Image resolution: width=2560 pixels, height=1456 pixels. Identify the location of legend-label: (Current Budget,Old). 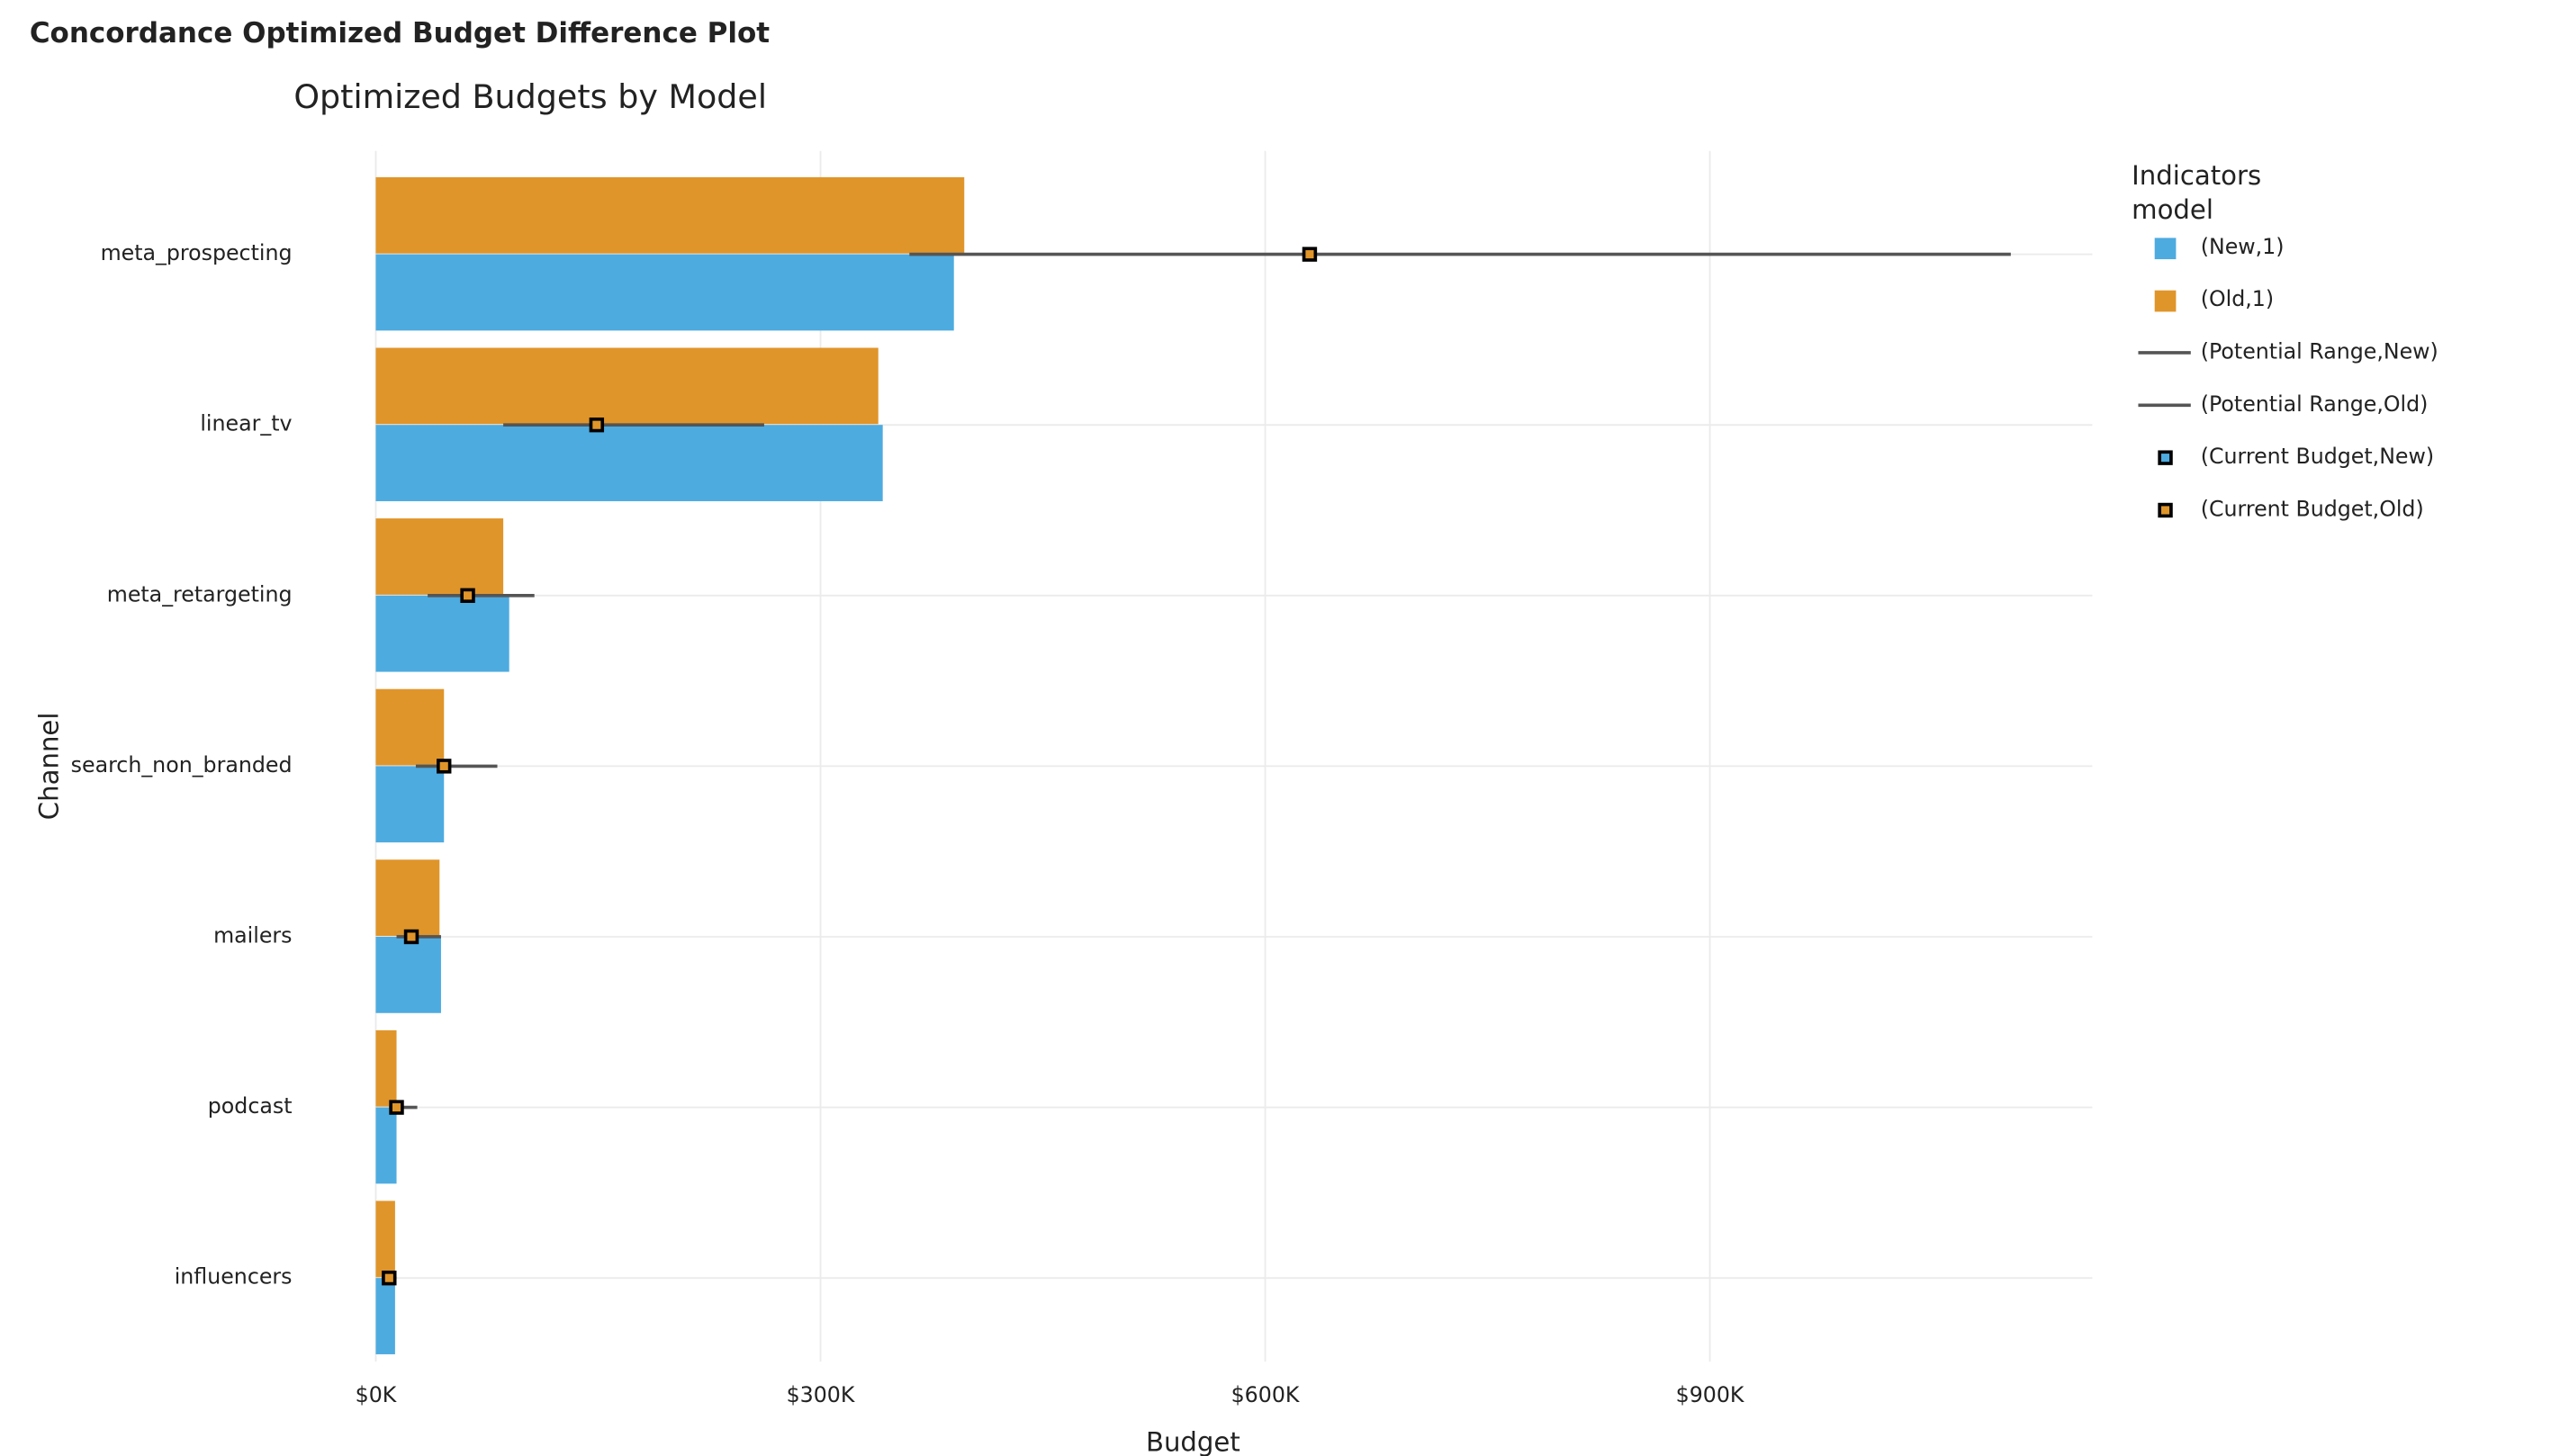
(2312, 508).